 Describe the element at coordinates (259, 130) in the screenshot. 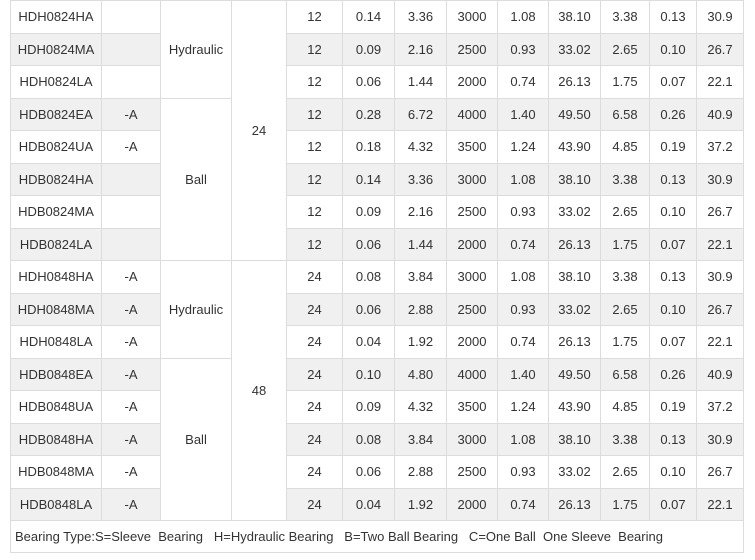

I see `voltage-cell: 24` at that location.